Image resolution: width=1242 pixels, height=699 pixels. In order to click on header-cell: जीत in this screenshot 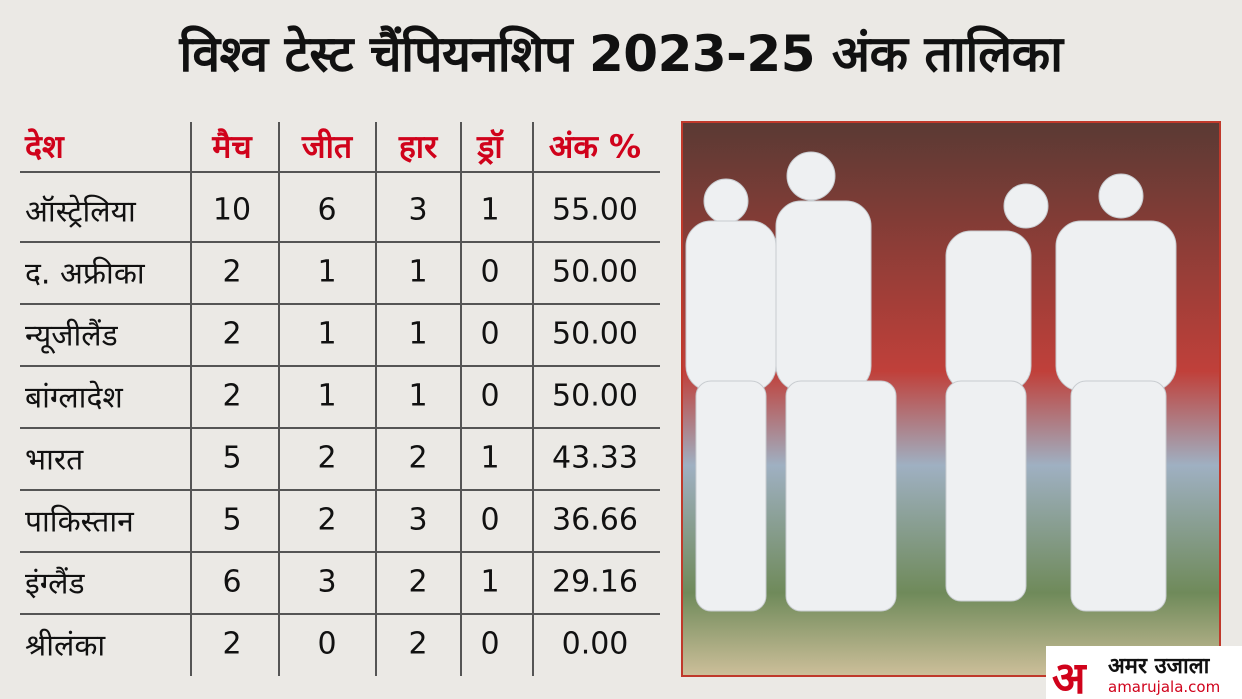, I will do `click(327, 146)`.